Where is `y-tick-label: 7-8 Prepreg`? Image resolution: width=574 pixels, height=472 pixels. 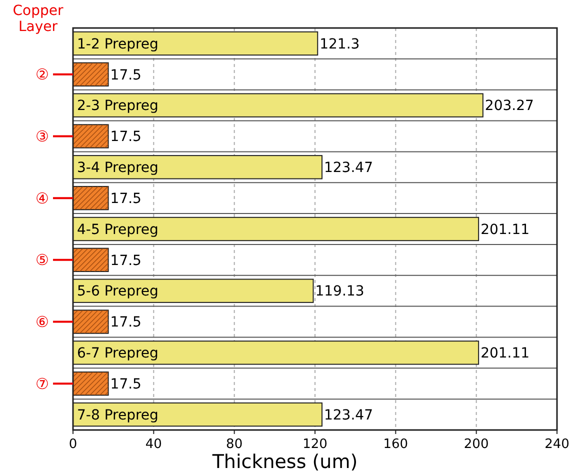 y-tick-label: 7-8 Prepreg is located at coordinates (117, 415).